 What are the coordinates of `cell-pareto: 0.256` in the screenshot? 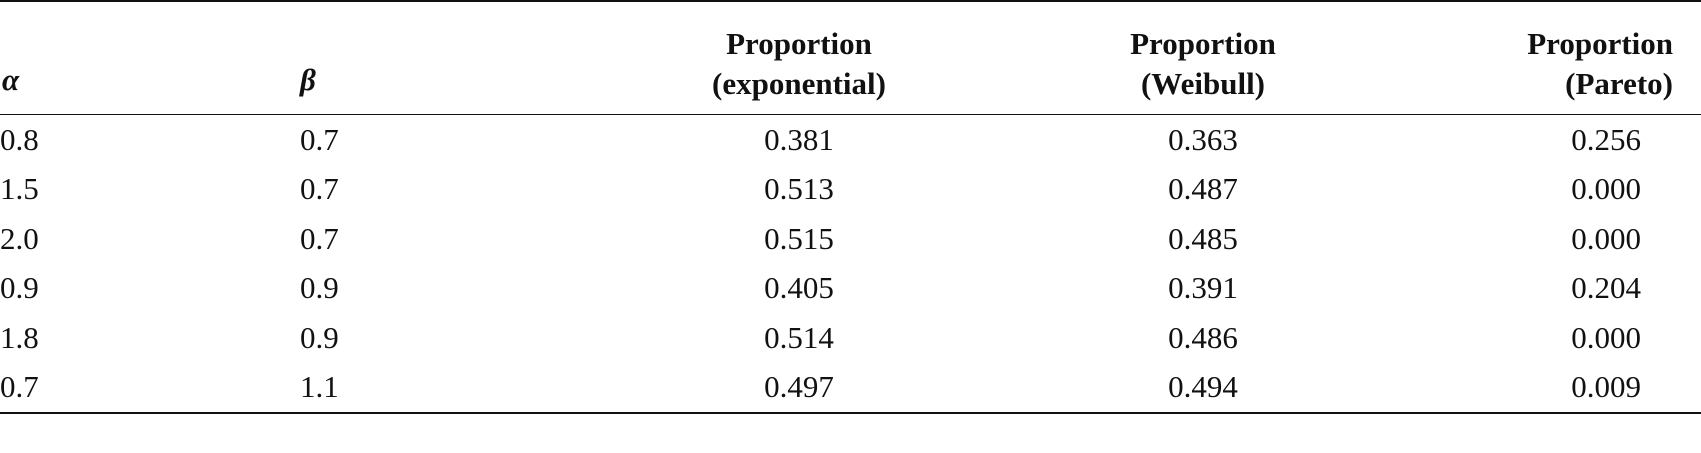 It's located at (1606, 139).